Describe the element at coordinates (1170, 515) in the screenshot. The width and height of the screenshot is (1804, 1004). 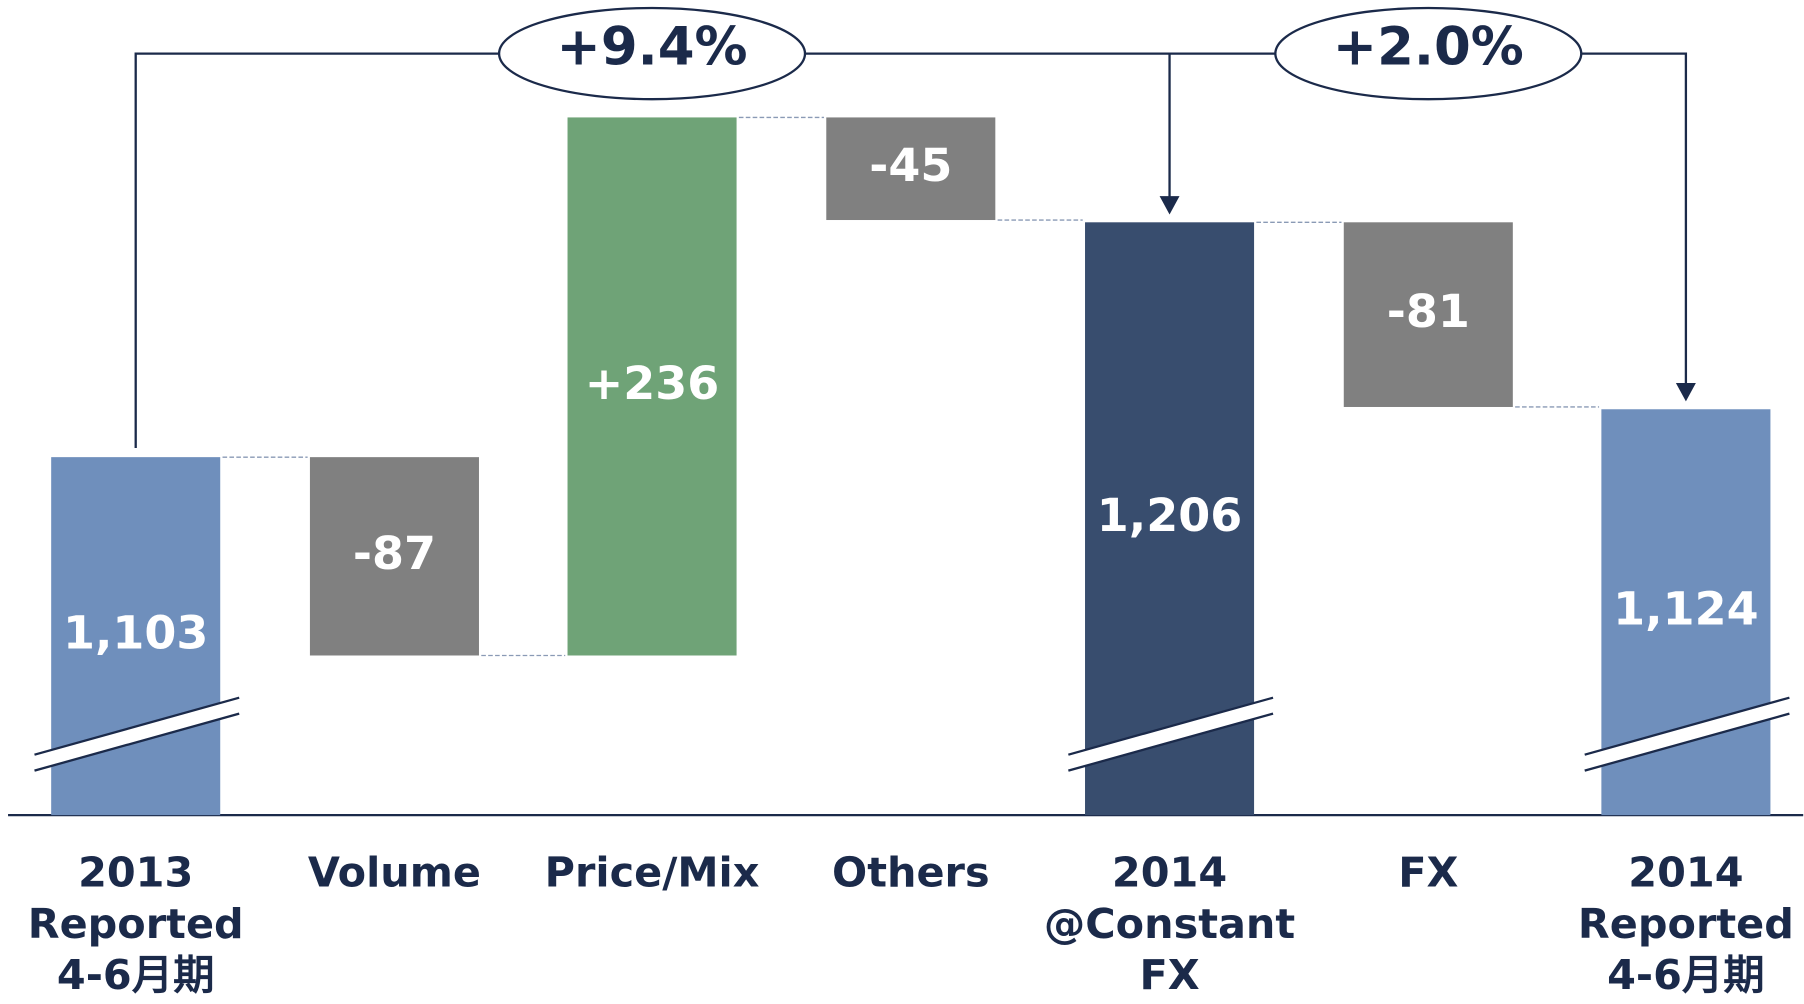
I see `data-label: 1,206` at that location.